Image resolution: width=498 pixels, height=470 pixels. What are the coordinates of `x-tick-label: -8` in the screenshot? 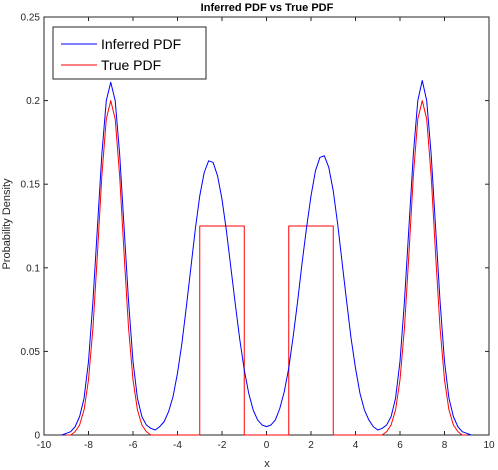 It's located at (88, 445).